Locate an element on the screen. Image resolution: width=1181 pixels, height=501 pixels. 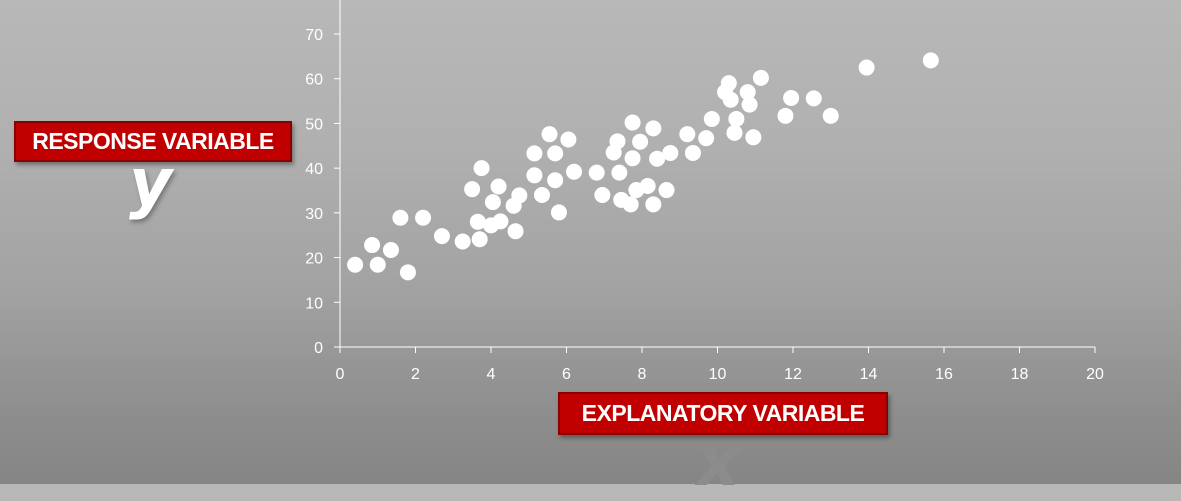
x-tick-label: 6 is located at coordinates (566, 374).